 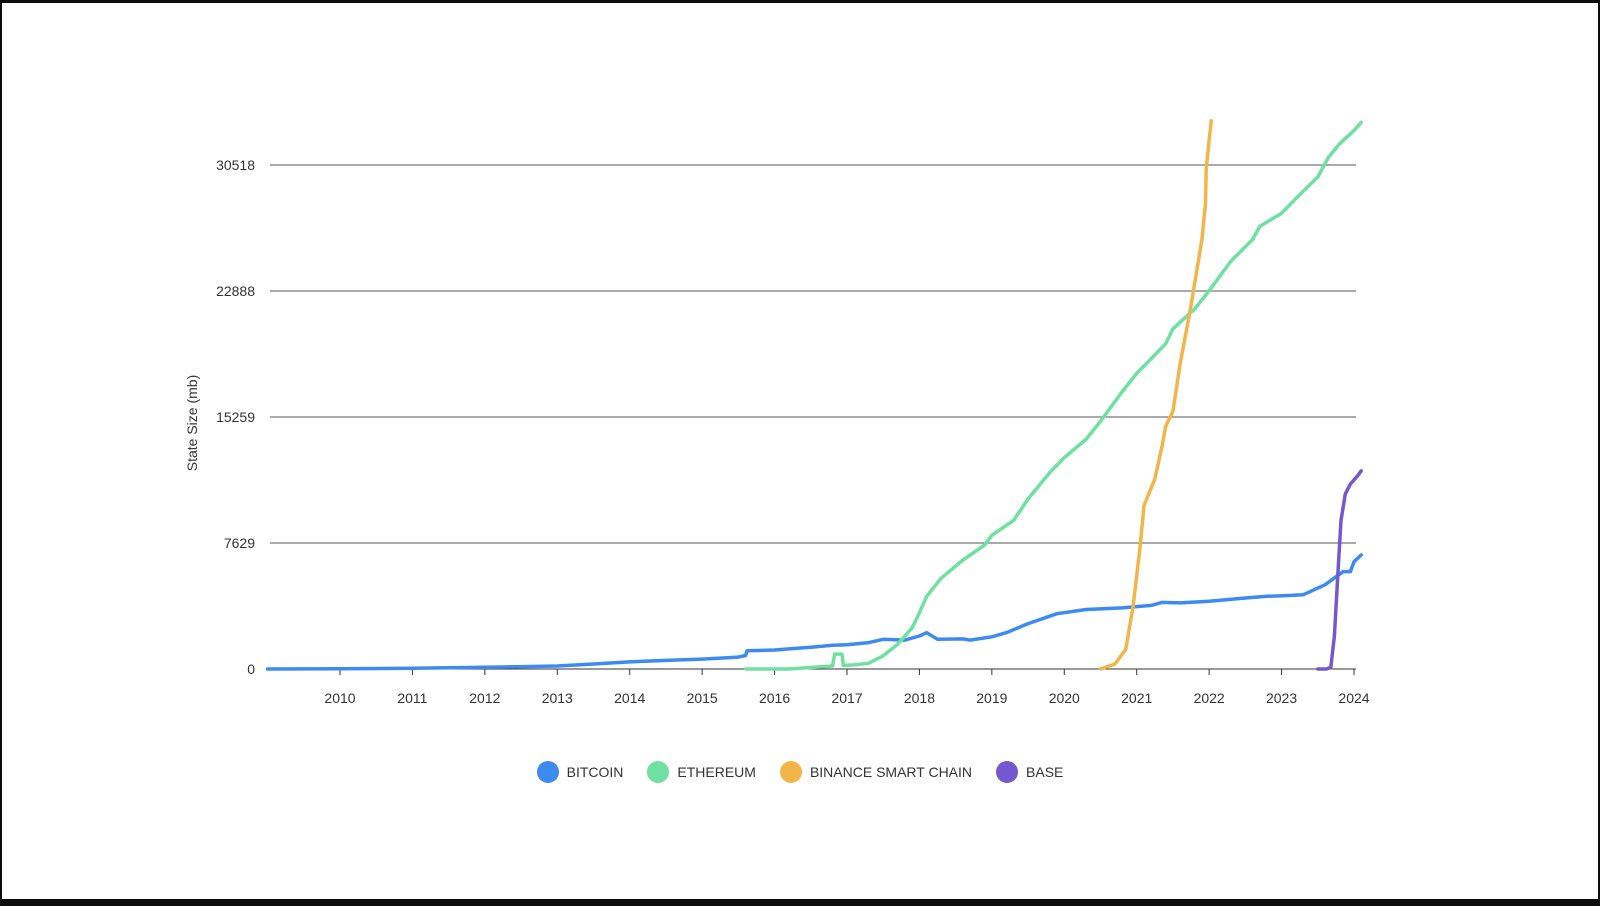 What do you see at coordinates (192, 423) in the screenshot?
I see `y-axis-label: State Size (mb)` at bounding box center [192, 423].